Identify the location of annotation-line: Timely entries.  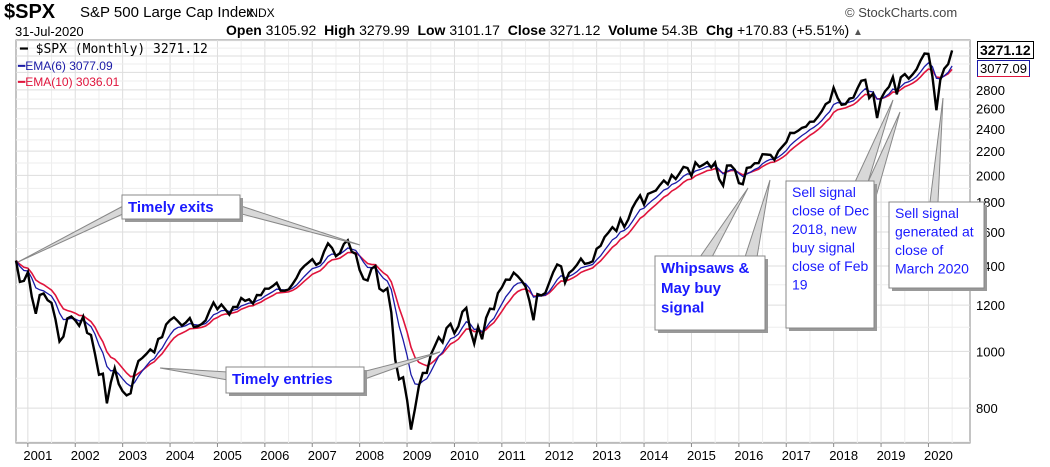
(282, 379).